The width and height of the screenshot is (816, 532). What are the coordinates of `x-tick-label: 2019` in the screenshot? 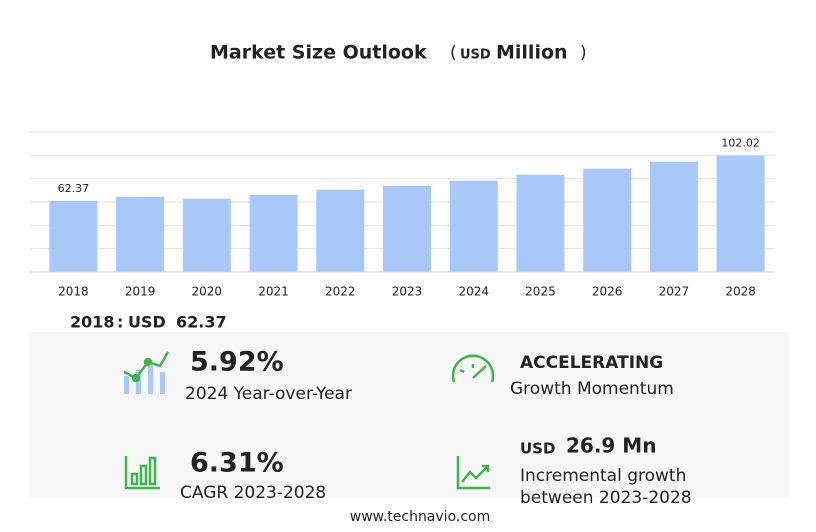 It's located at (140, 292).